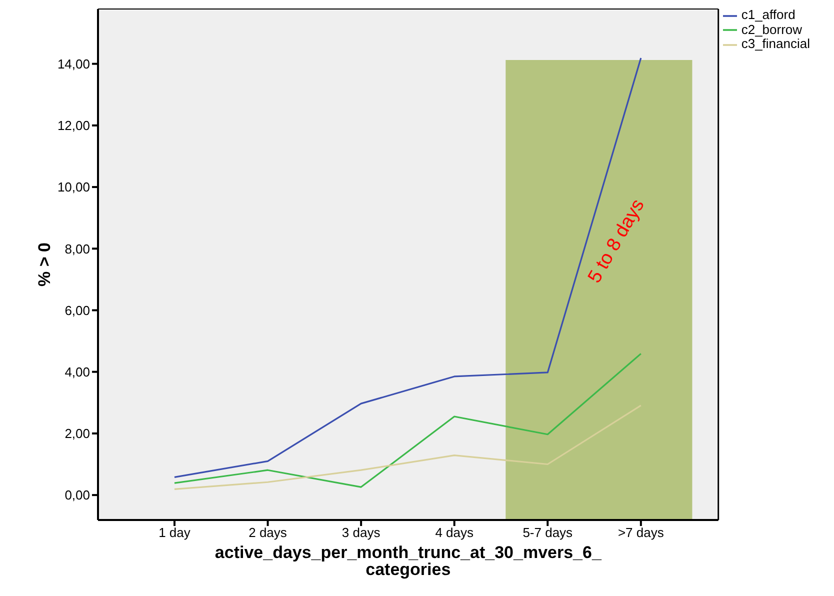 The height and width of the screenshot is (596, 834). I want to click on y-tick-label: 12,00, so click(73, 126).